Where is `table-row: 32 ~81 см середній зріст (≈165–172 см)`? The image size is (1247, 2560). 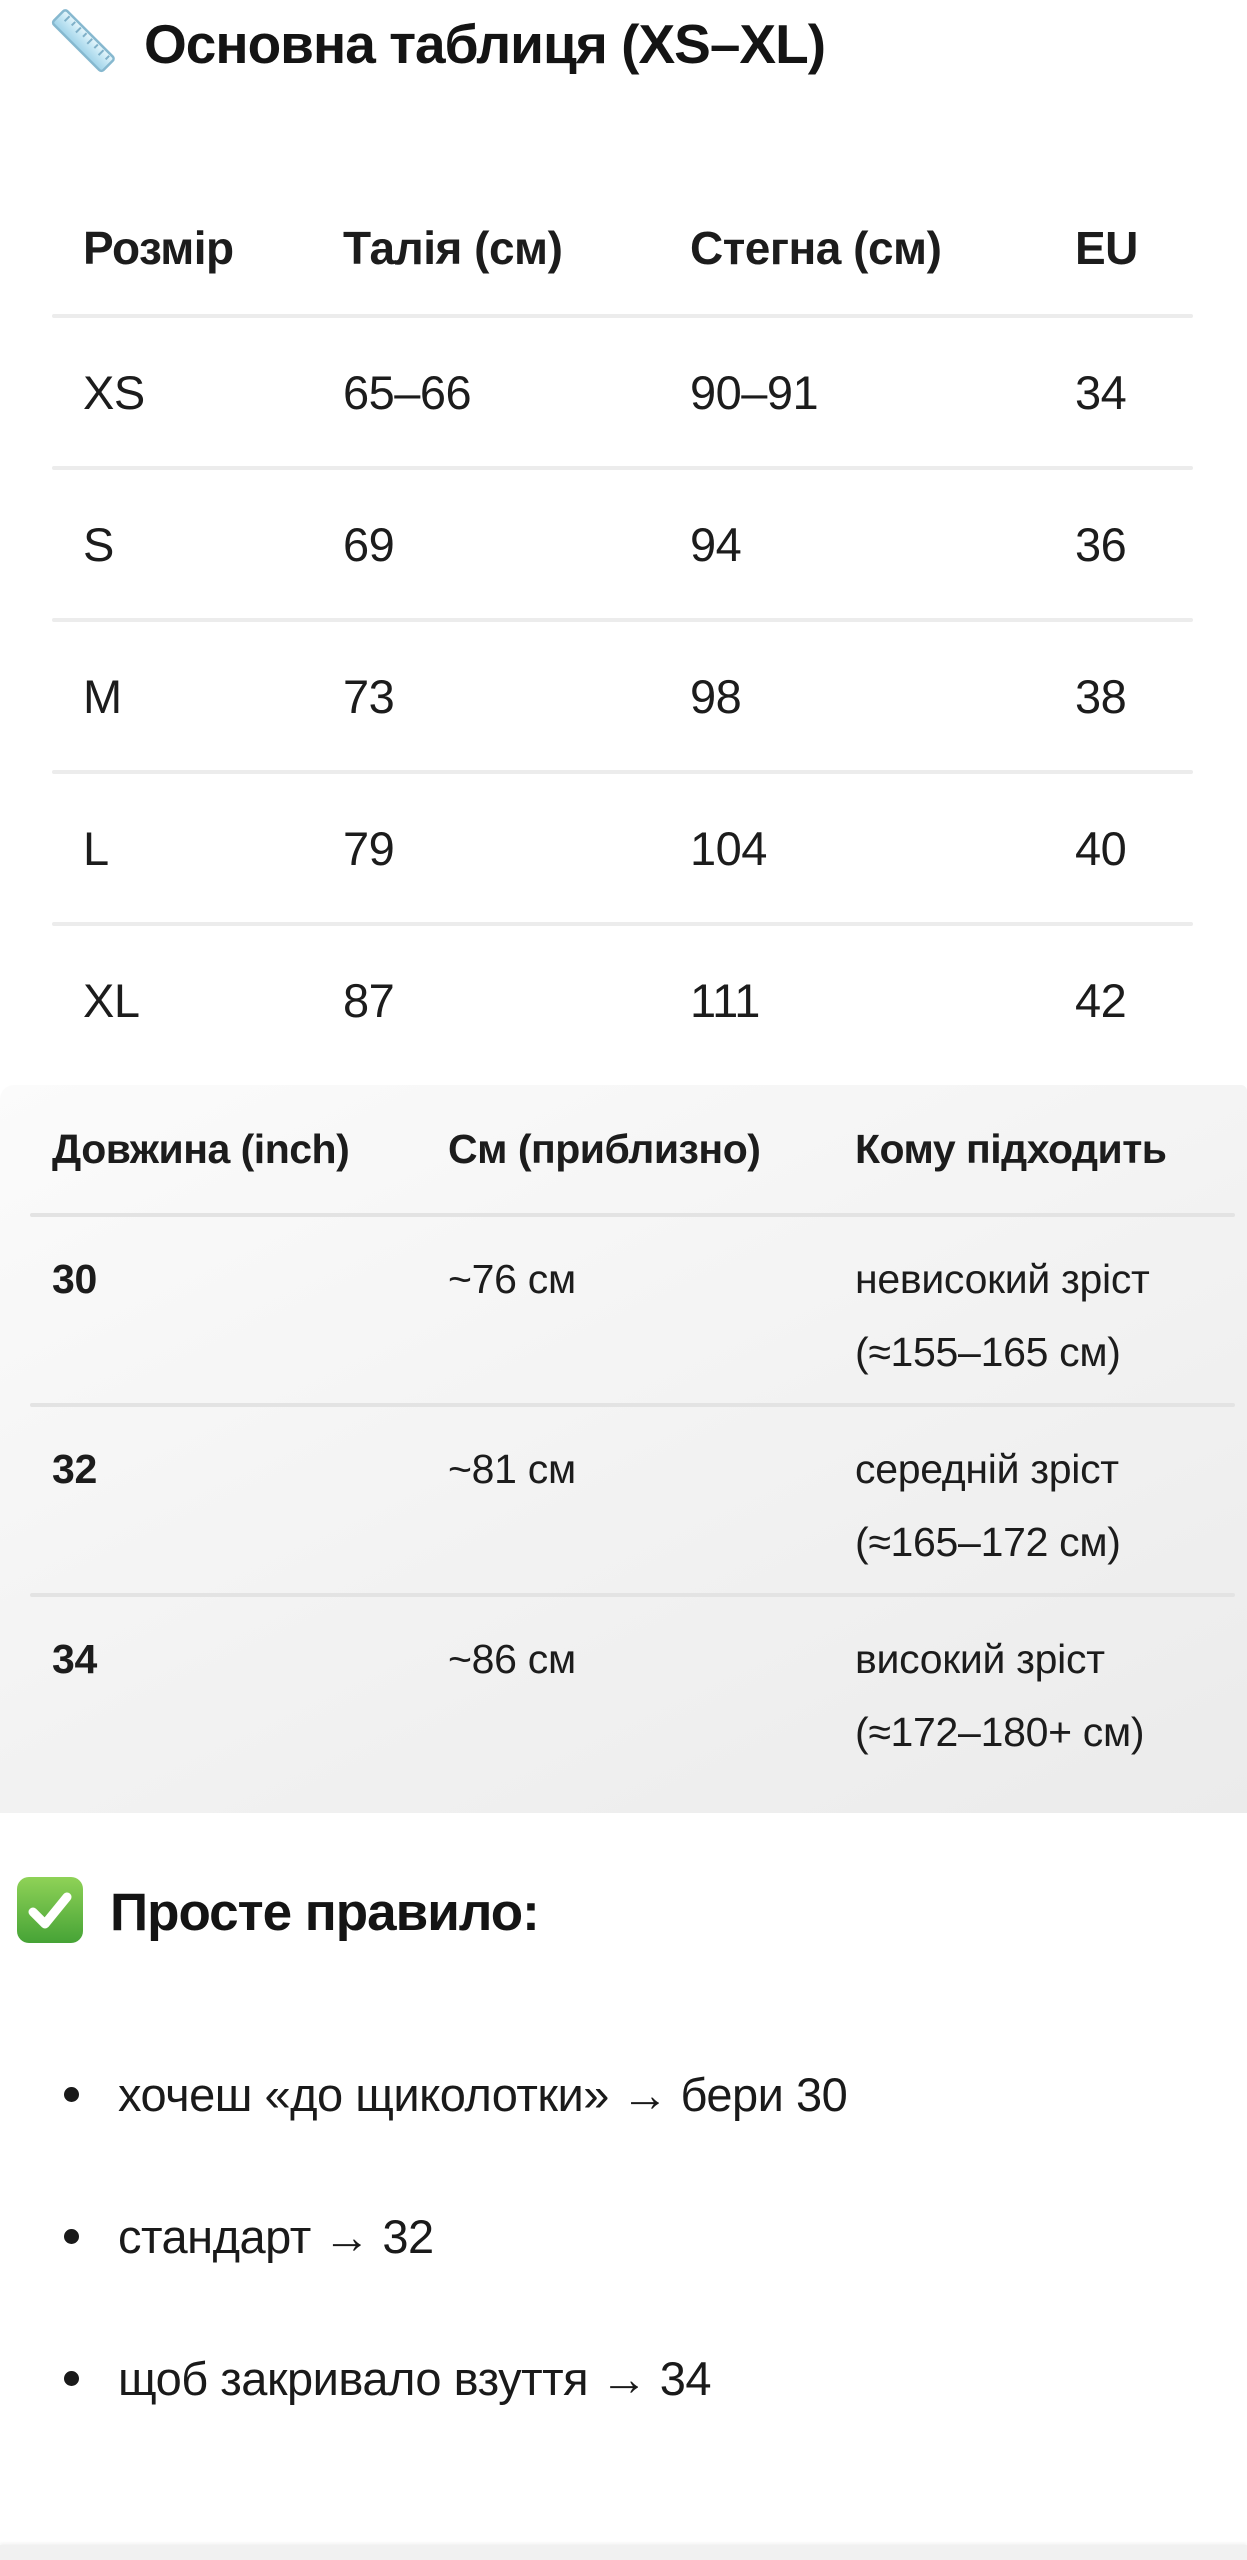
table-row: 32 ~81 см середній зріст (≈165–172 см) is located at coordinates (623, 1500).